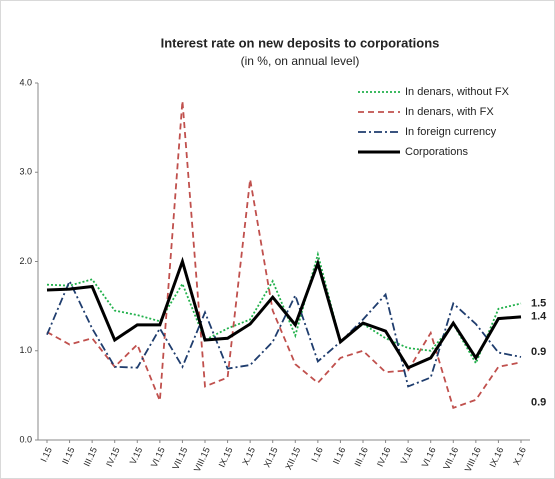 The image size is (555, 479). I want to click on value-label: 1.5, so click(538, 303).